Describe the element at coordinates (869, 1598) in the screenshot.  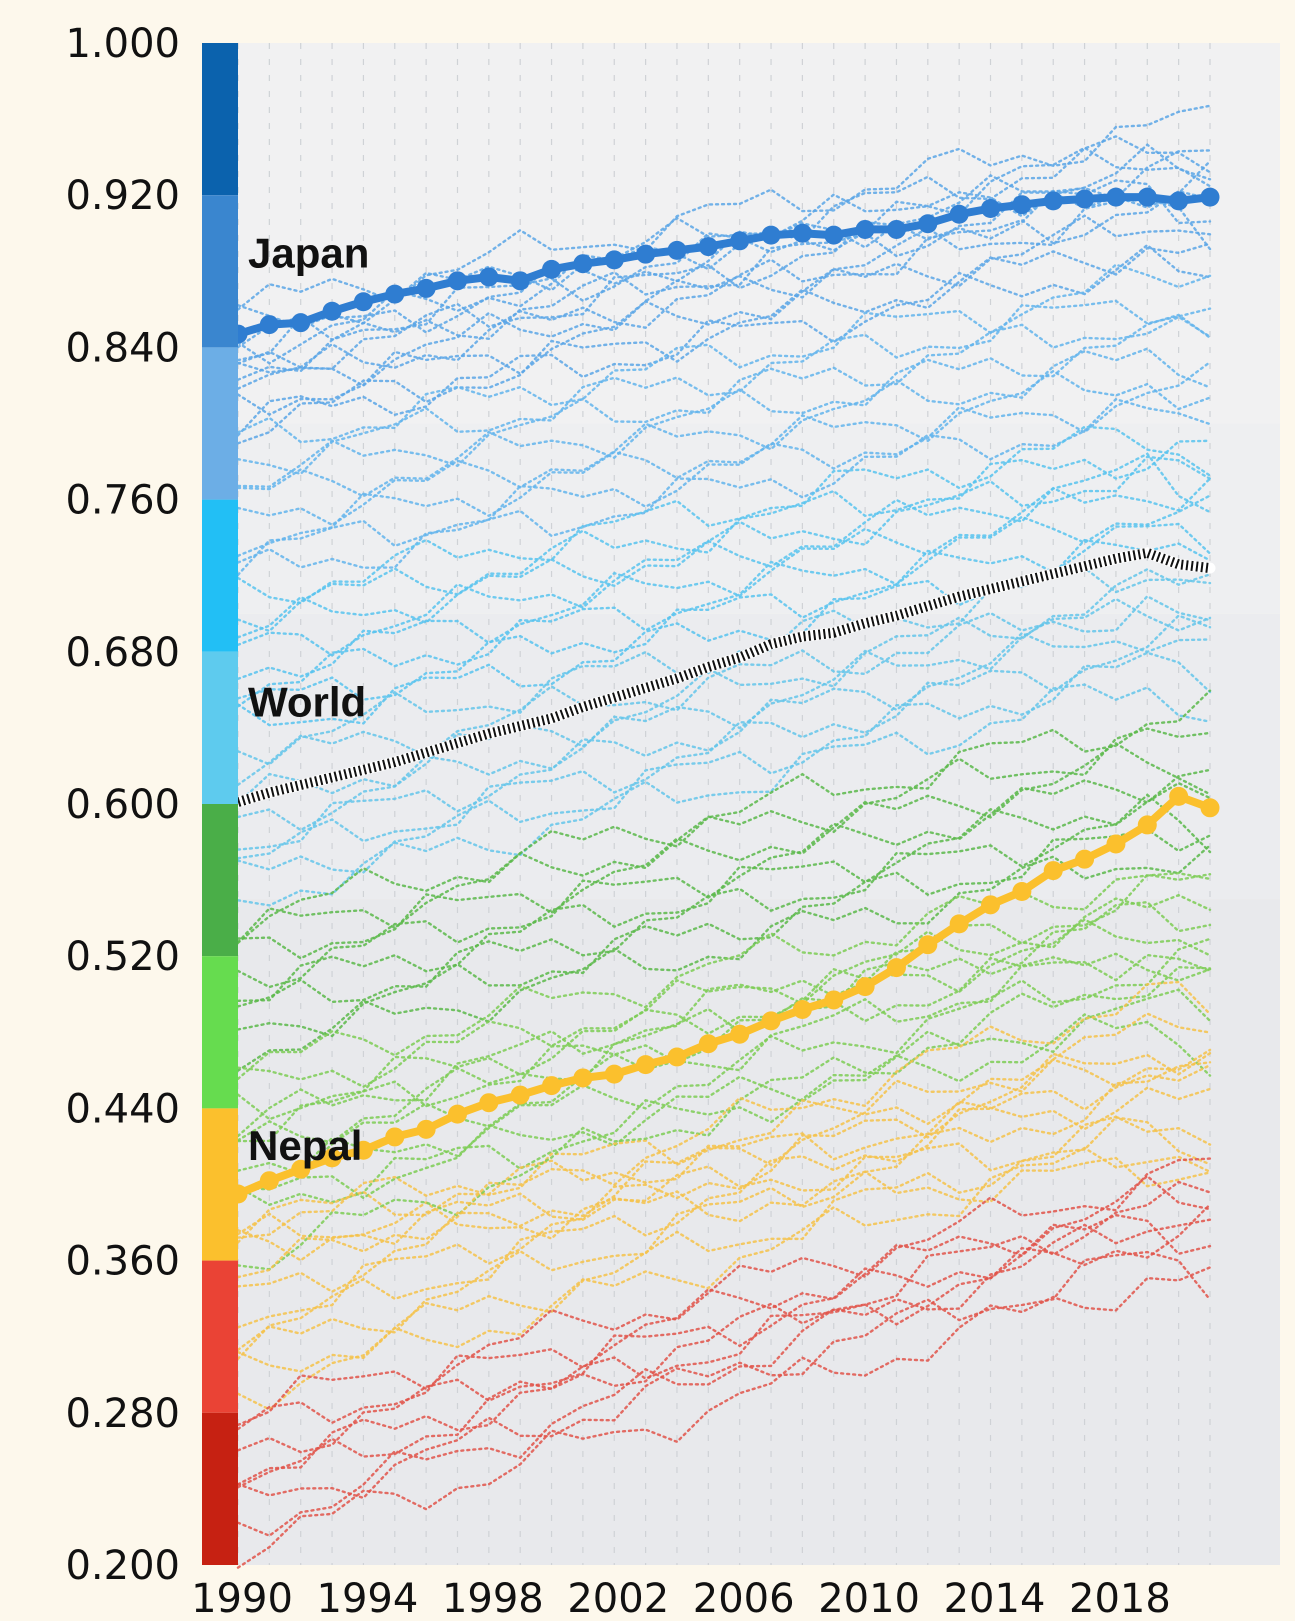
I see `x-tick-label: 2010` at that location.